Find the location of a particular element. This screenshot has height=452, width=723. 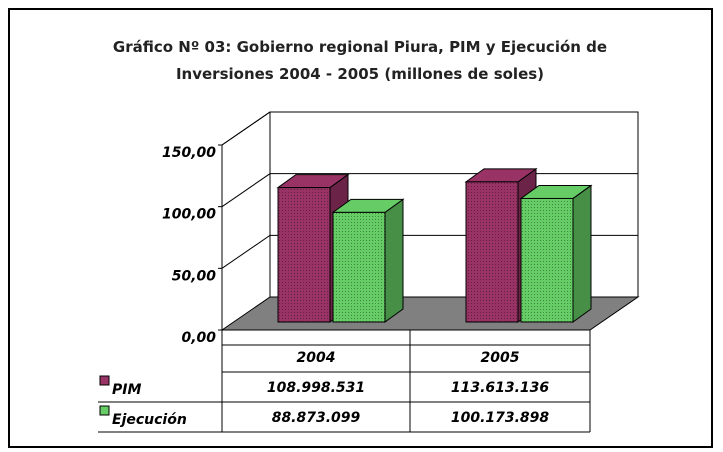

value-label: 88.873.099 is located at coordinates (316, 418).